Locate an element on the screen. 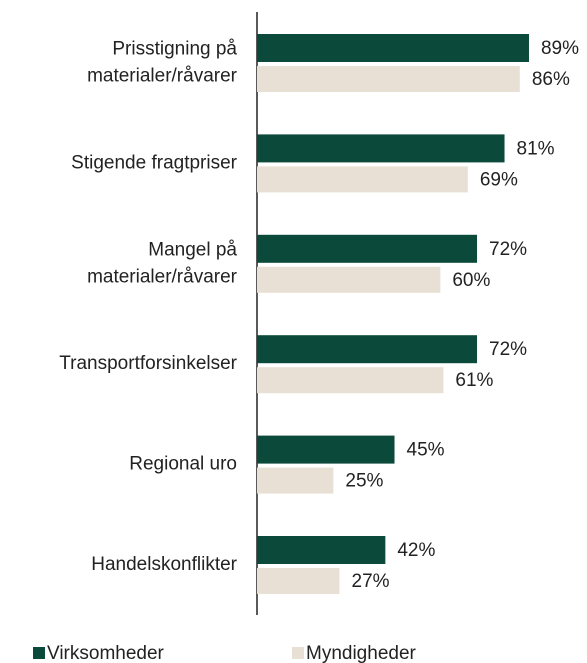  category-label: Stigende fragtpriser is located at coordinates (154, 162).